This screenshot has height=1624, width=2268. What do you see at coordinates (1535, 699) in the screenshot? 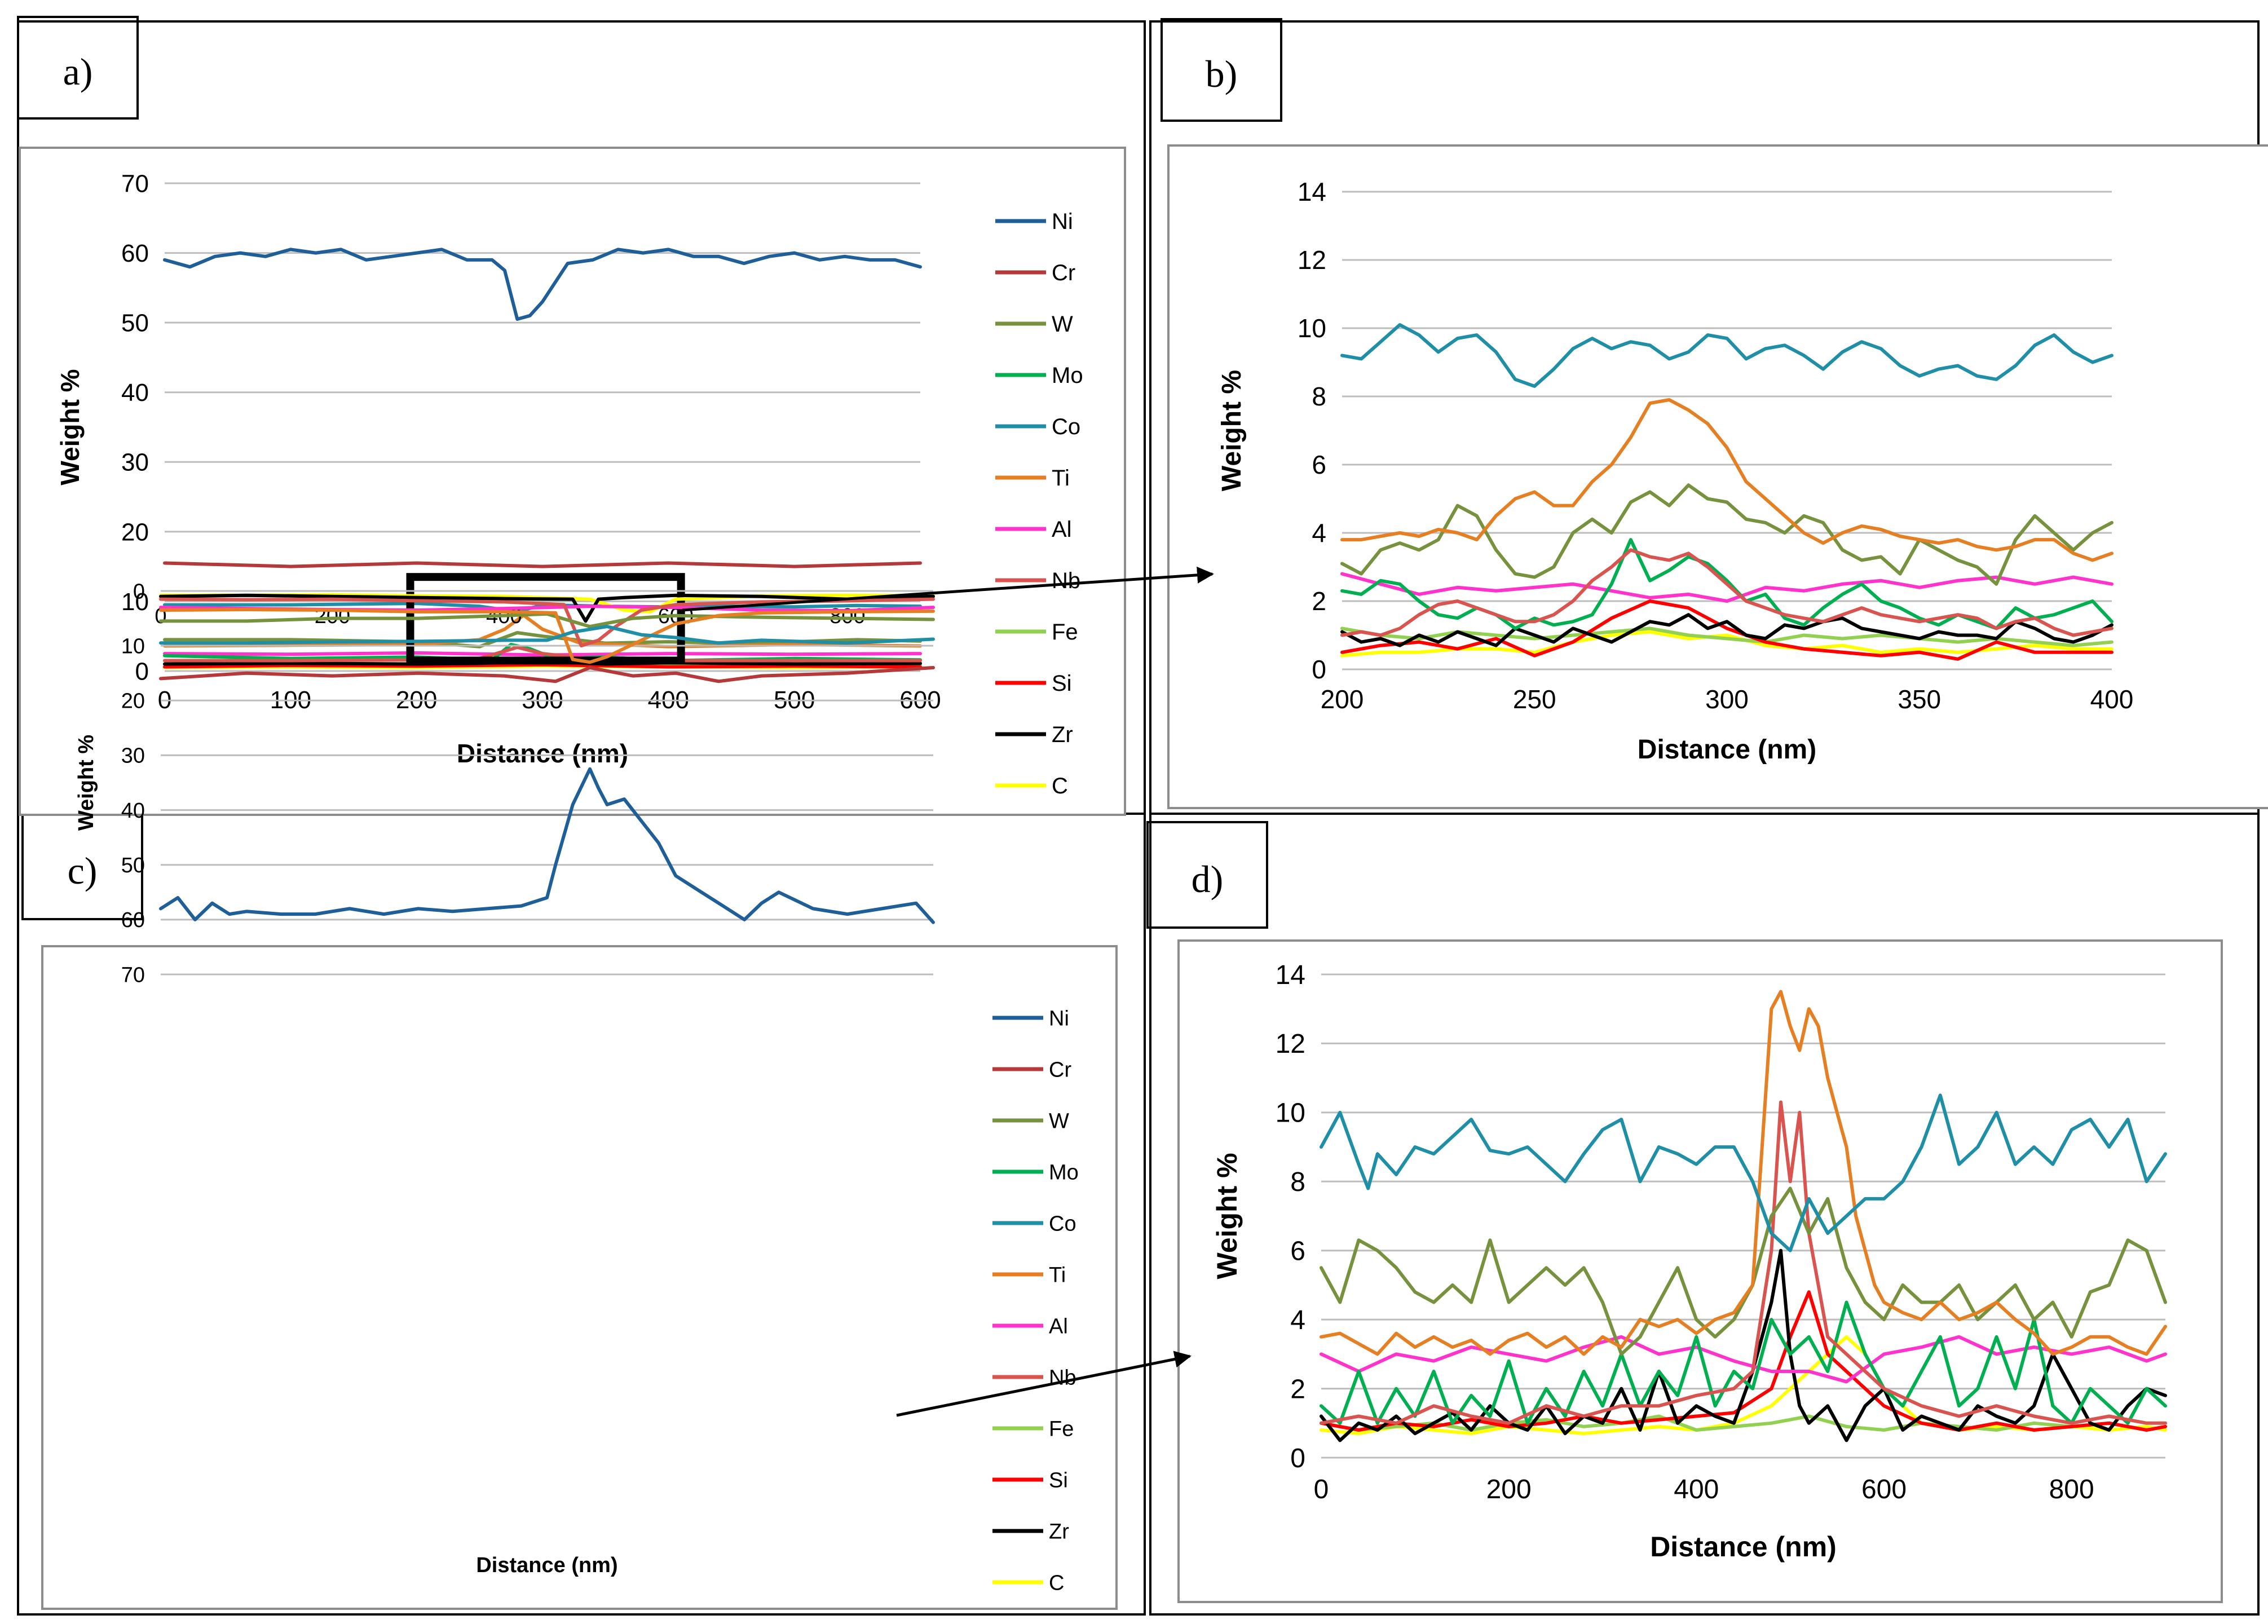
I see `x-tick-label: 250` at bounding box center [1535, 699].